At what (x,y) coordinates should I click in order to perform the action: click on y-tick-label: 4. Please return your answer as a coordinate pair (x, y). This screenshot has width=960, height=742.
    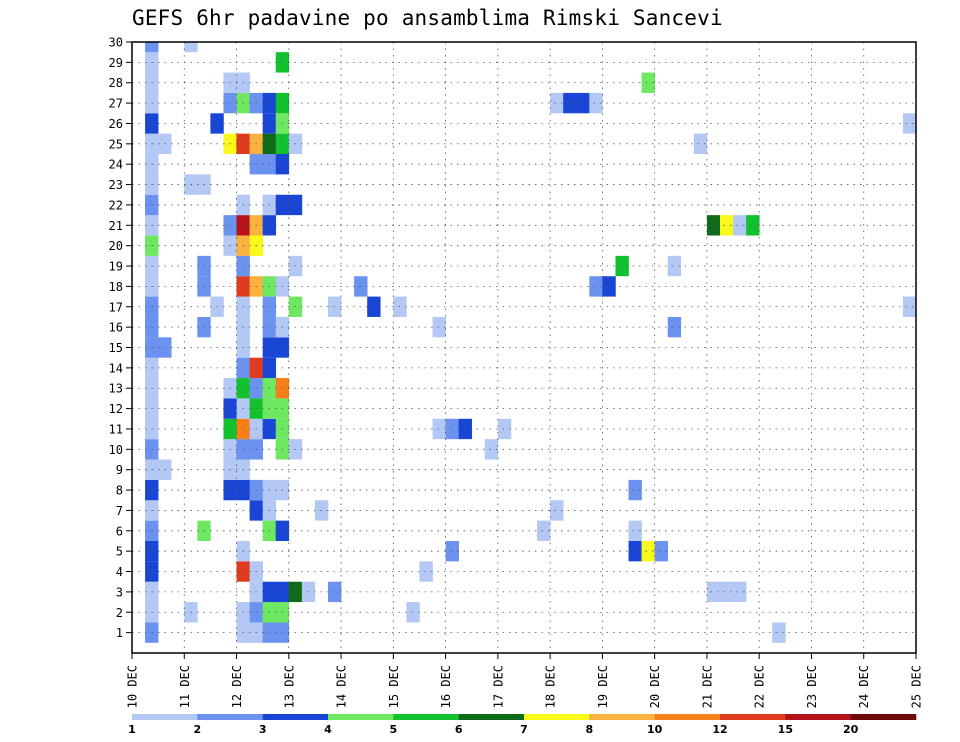
    Looking at the image, I should click on (119, 572).